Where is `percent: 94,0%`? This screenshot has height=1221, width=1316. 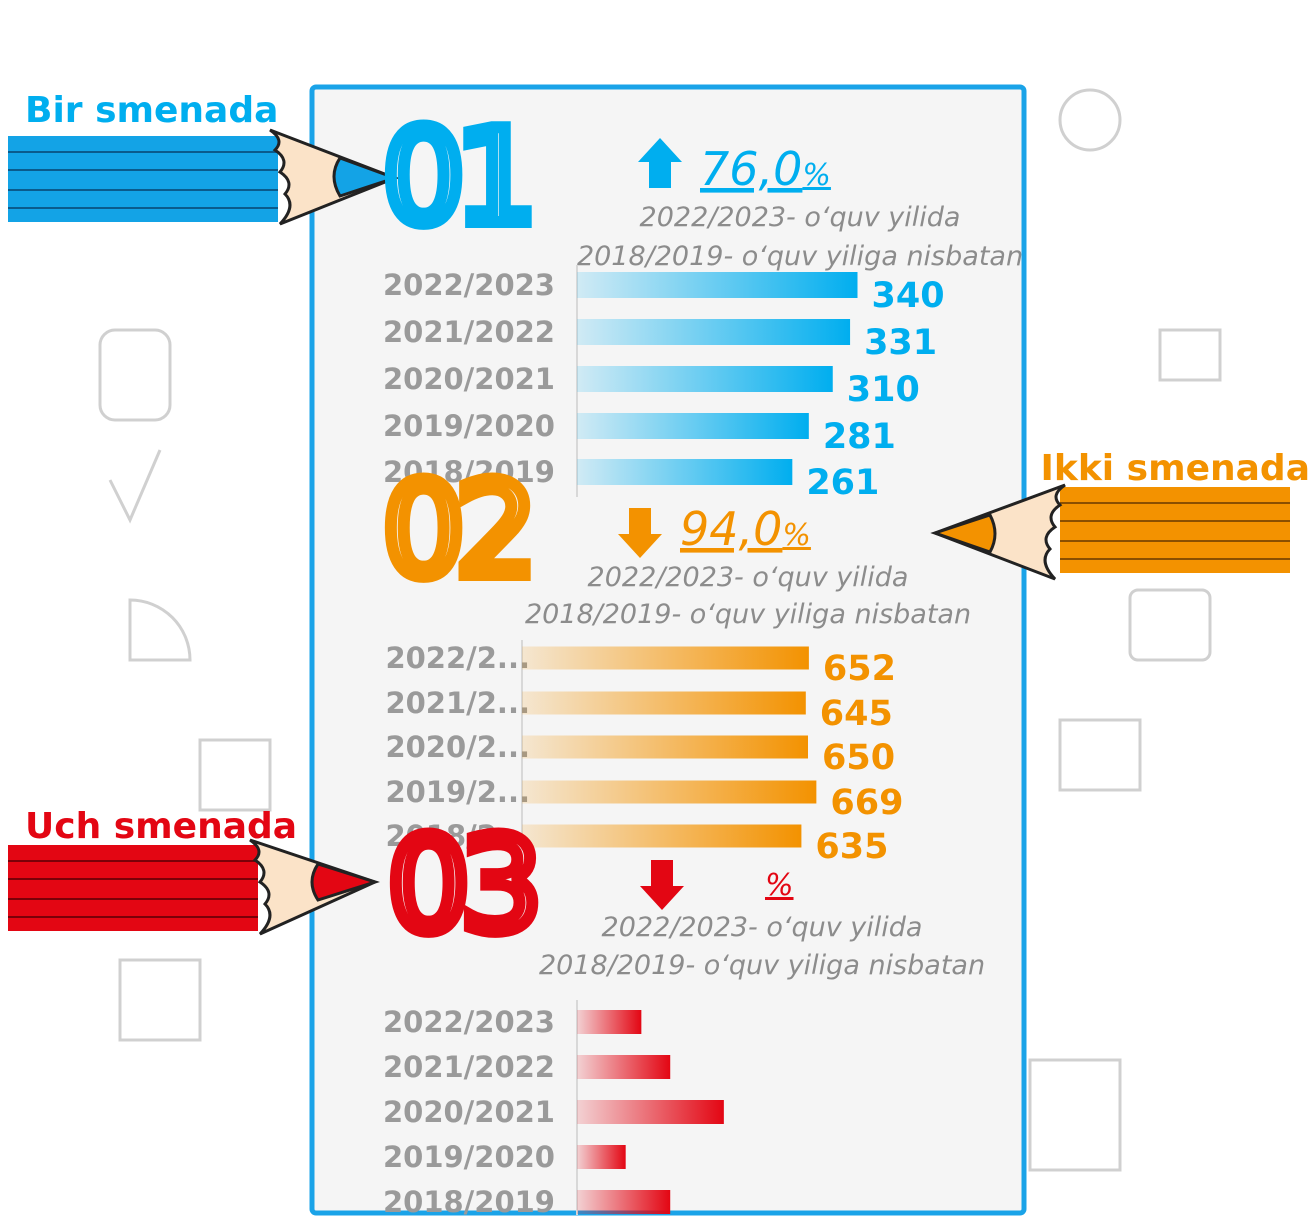
percent: 94,0% is located at coordinates (745, 529).